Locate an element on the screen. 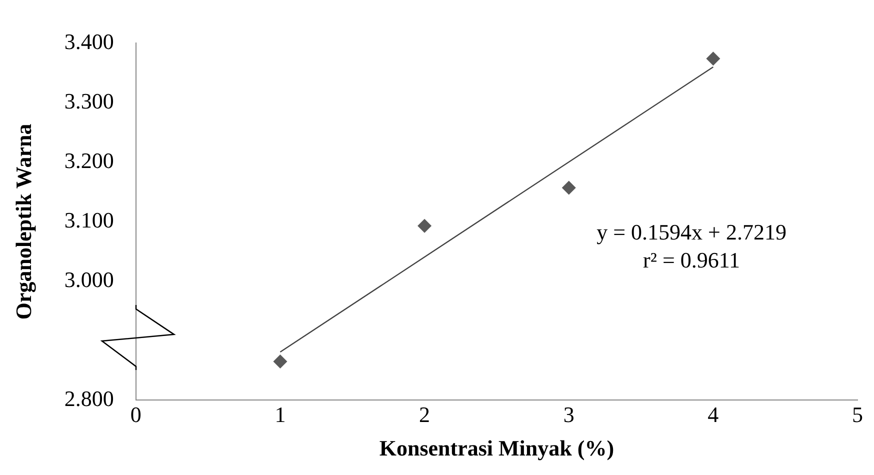 The width and height of the screenshot is (874, 475). x-tick-label: 5 is located at coordinates (857, 415).